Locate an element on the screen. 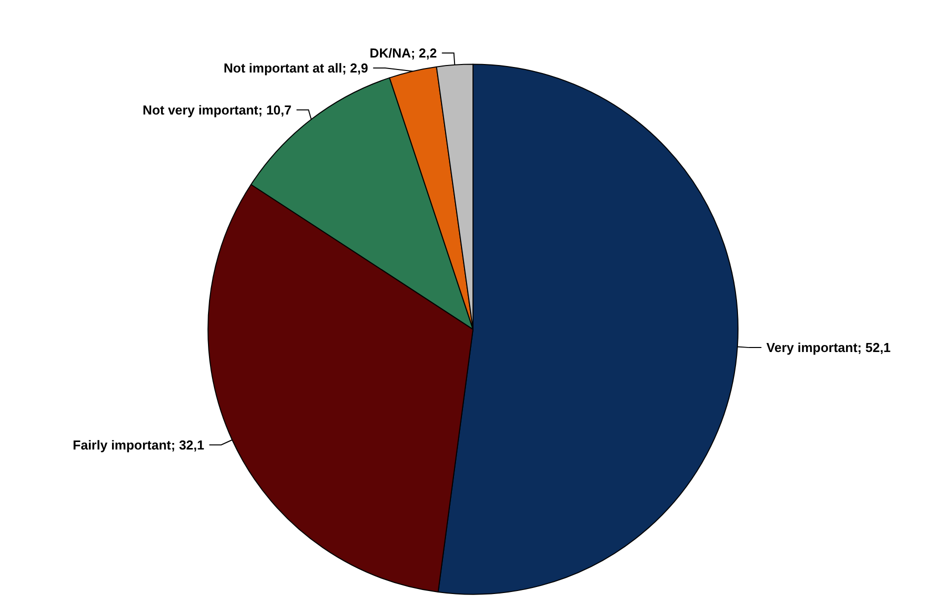  slice-label: Very important; 52,1 is located at coordinates (828, 348).